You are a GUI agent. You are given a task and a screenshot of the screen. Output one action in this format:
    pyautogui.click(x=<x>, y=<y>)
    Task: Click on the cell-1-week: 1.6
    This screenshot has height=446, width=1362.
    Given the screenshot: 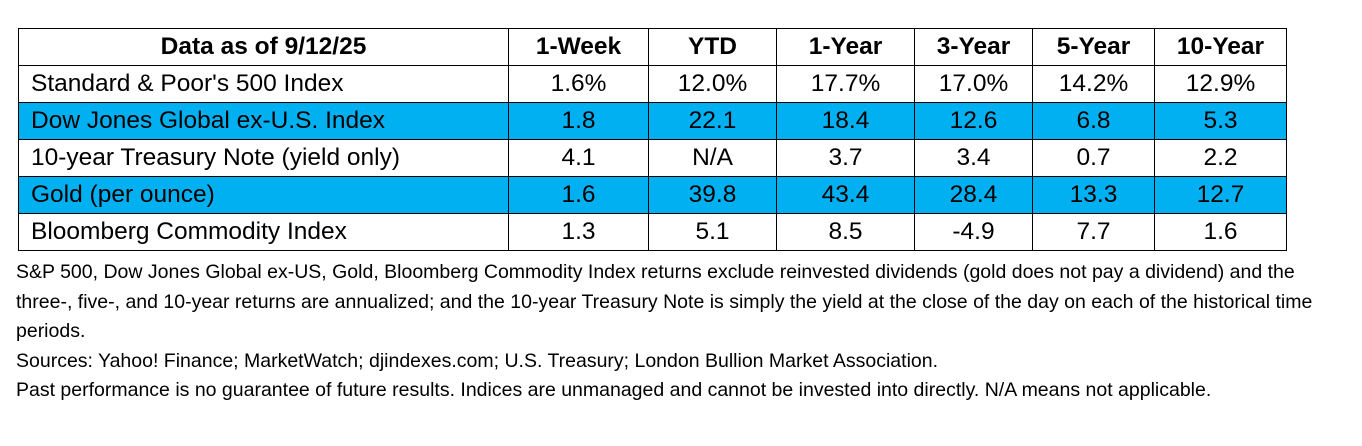 What is the action you would take?
    pyautogui.click(x=578, y=195)
    